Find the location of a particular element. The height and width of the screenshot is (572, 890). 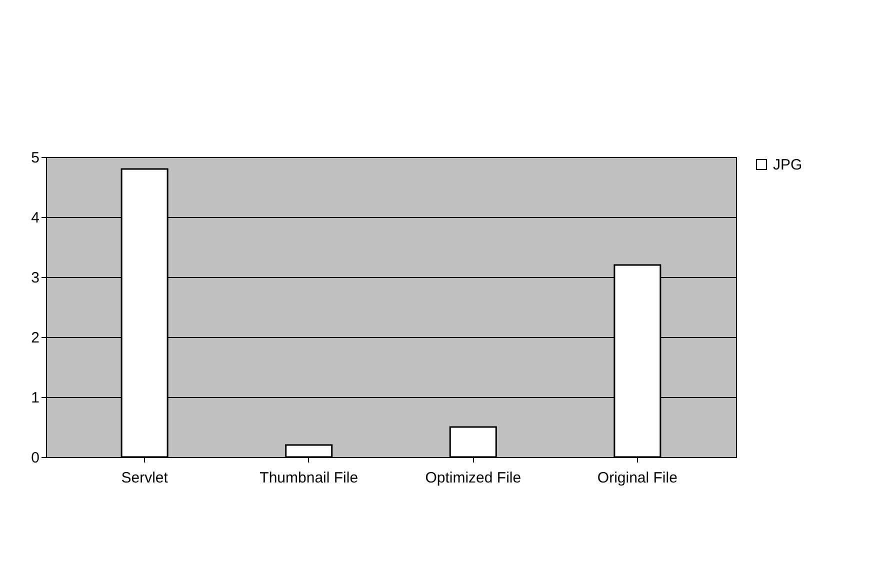

y-tick-label: 2 is located at coordinates (35, 338).